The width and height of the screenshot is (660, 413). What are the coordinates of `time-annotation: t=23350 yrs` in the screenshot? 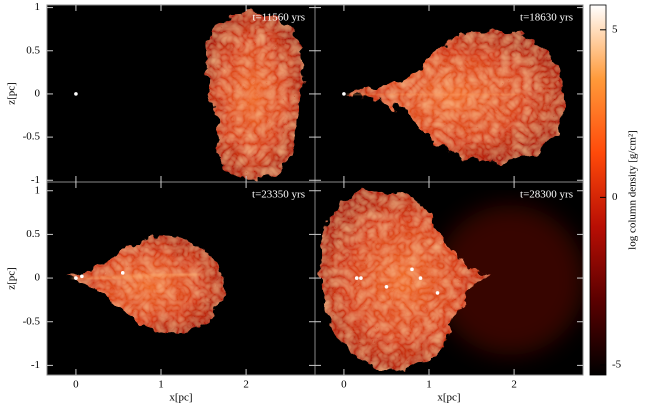 It's located at (278, 195).